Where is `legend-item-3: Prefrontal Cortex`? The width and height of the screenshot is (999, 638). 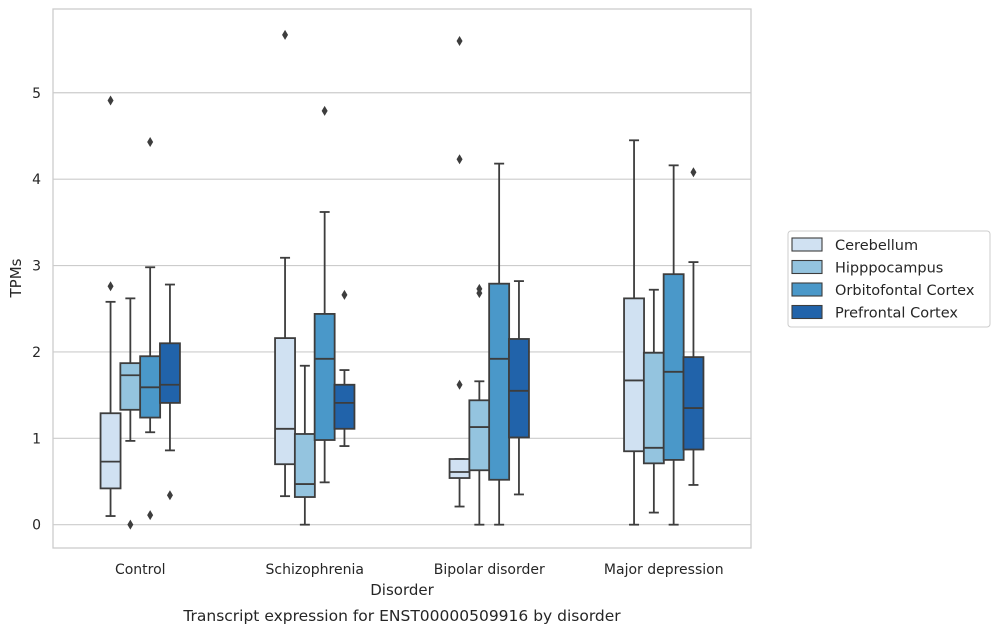 legend-item-3: Prefrontal Cortex is located at coordinates (874, 313).